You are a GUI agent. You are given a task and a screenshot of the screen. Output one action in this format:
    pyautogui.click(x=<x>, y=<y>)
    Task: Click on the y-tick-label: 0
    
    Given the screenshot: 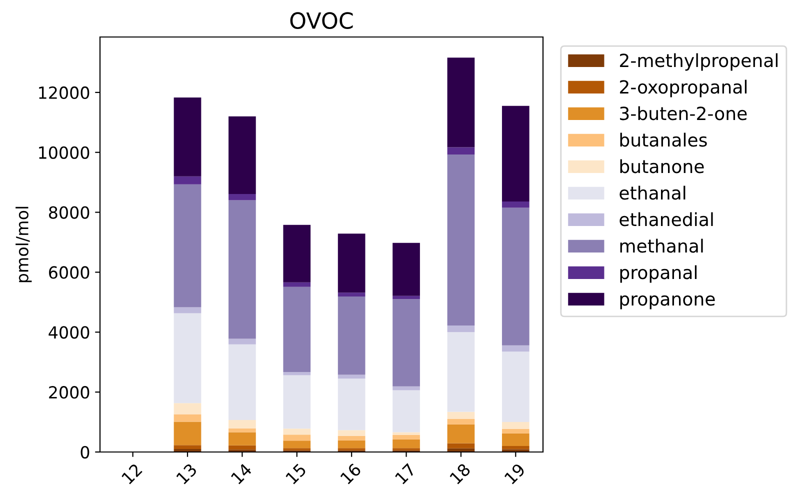 What is the action you would take?
    pyautogui.click(x=85, y=452)
    